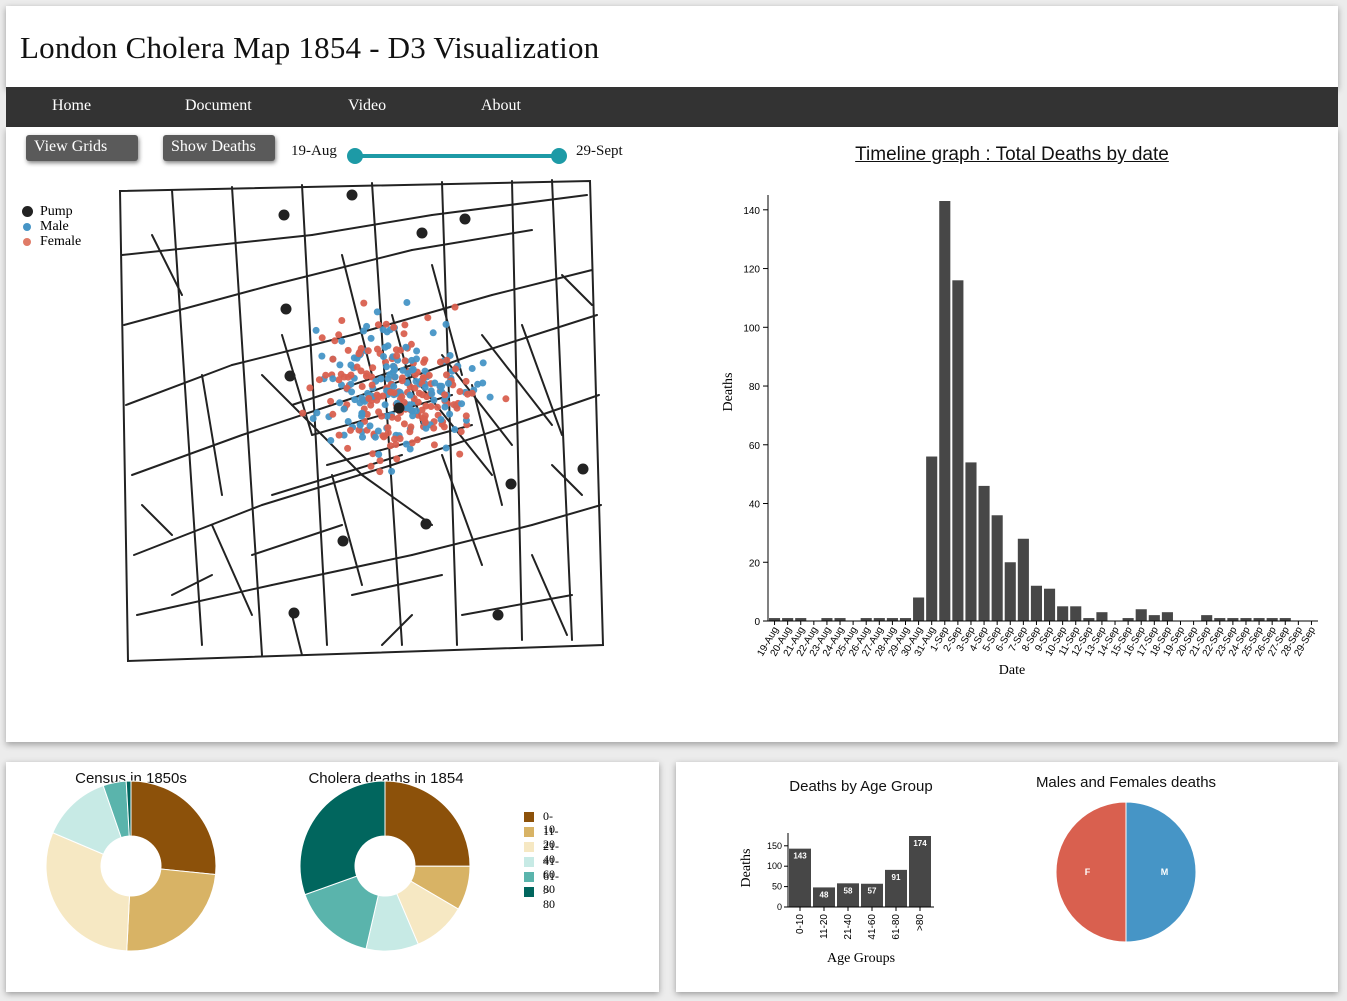  Describe the element at coordinates (529, 832) in the screenshot. I see `legend-swatch` at that location.